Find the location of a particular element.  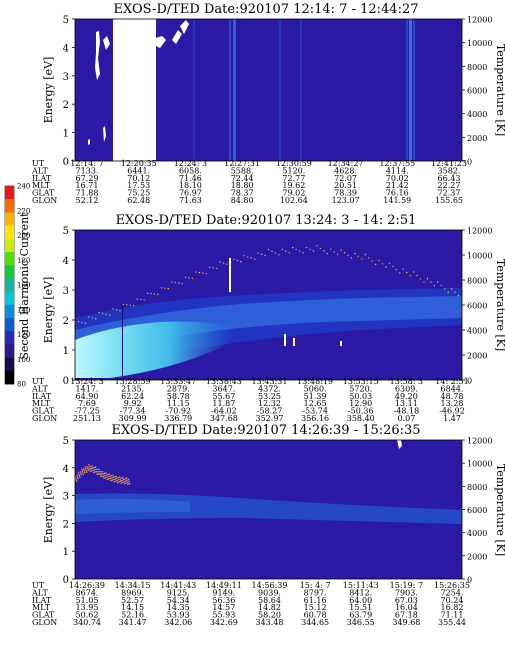

table-cell: -77.25 is located at coordinates (87, 411).